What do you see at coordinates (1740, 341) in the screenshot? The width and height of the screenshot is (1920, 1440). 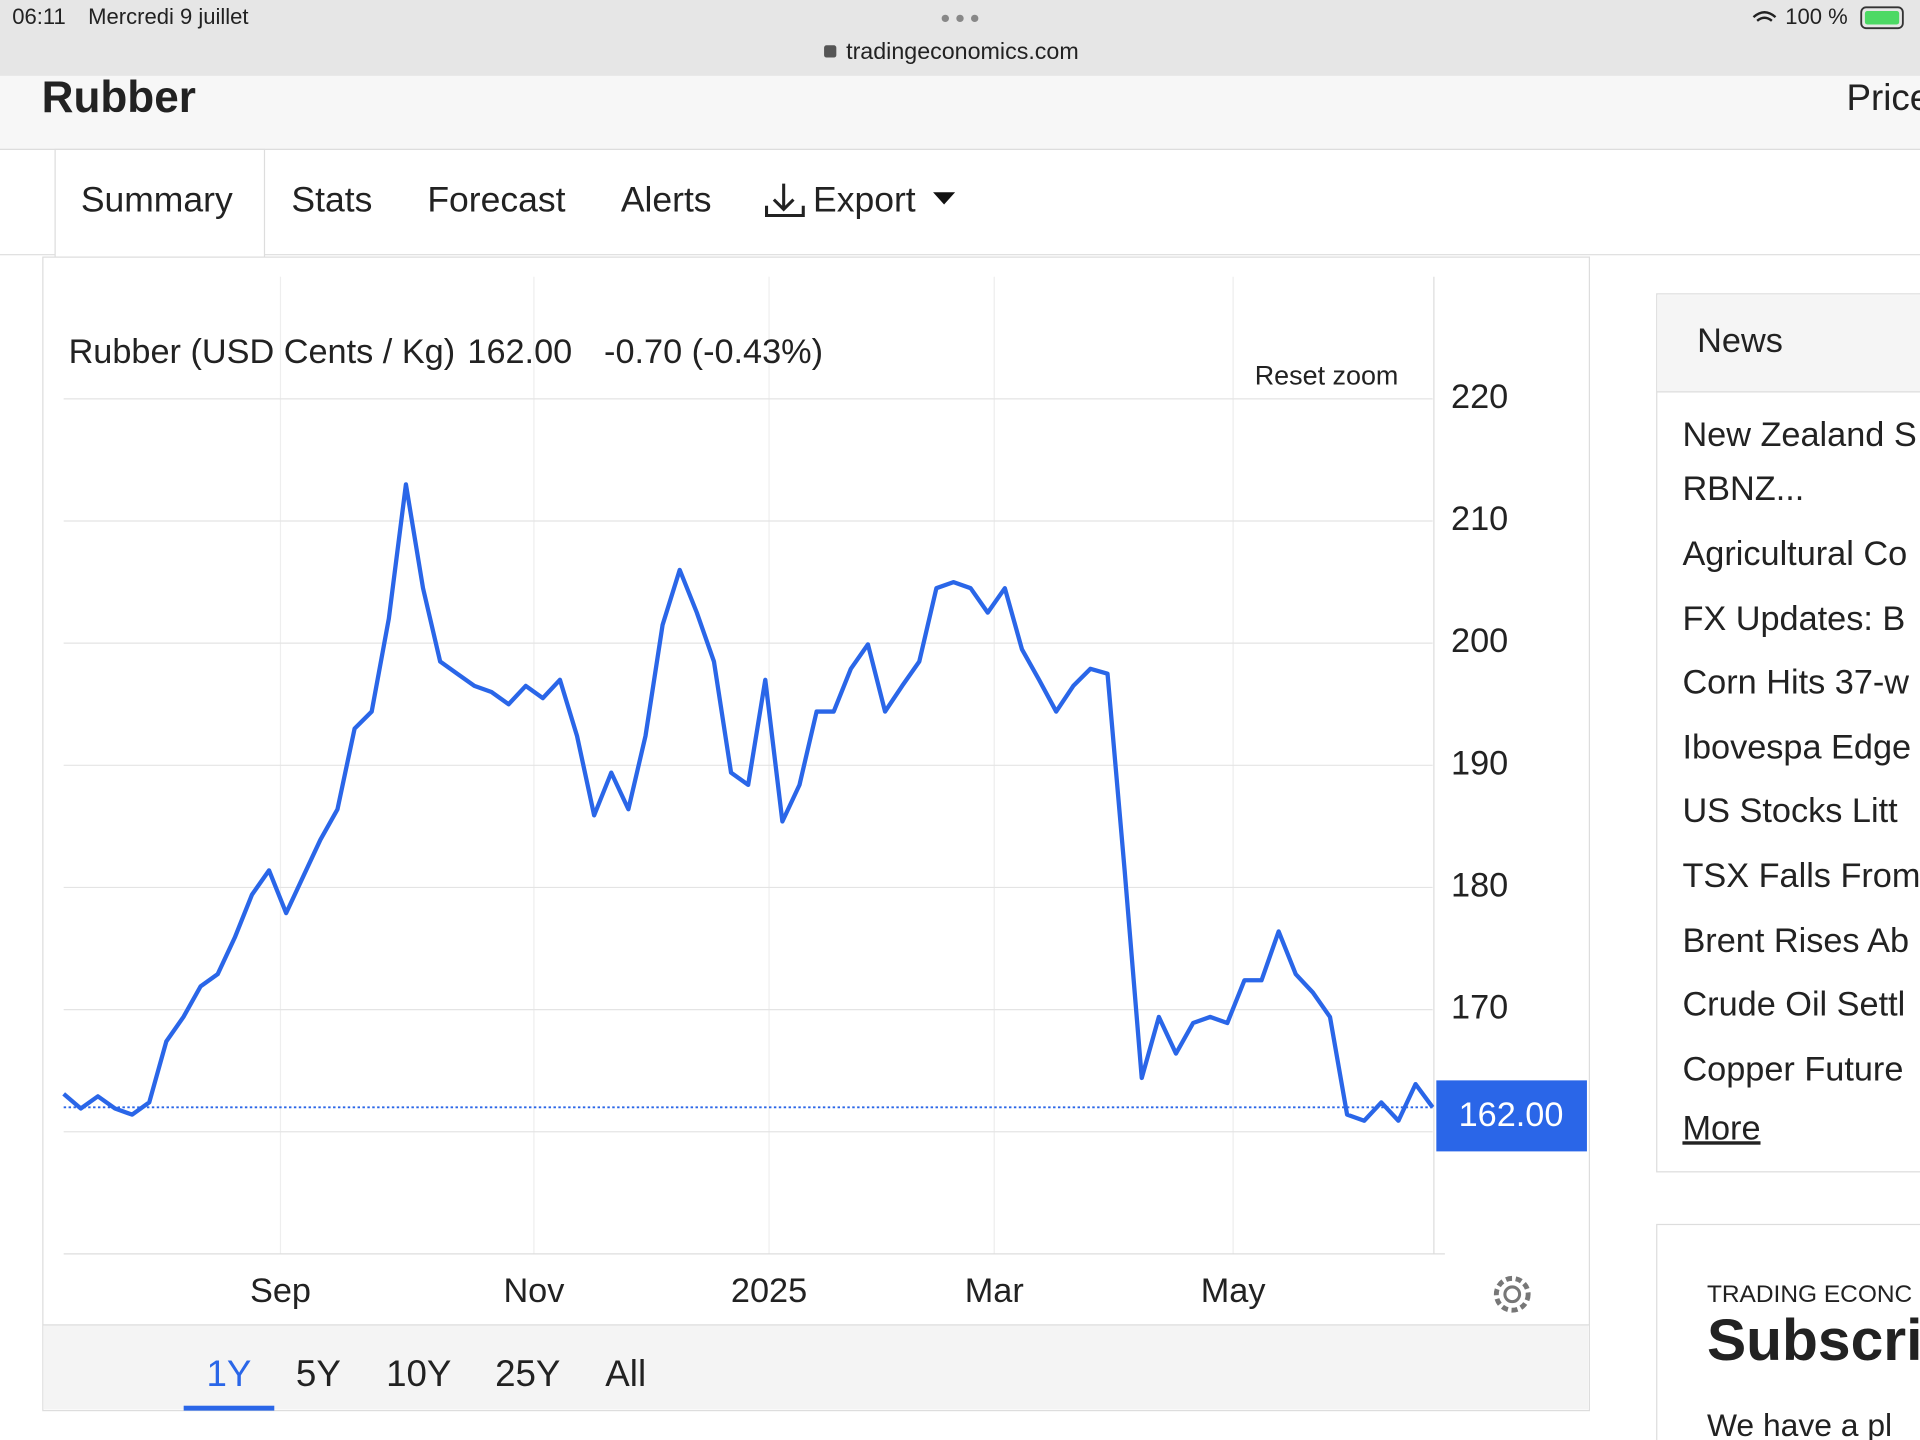 I see `news-title: News` at bounding box center [1740, 341].